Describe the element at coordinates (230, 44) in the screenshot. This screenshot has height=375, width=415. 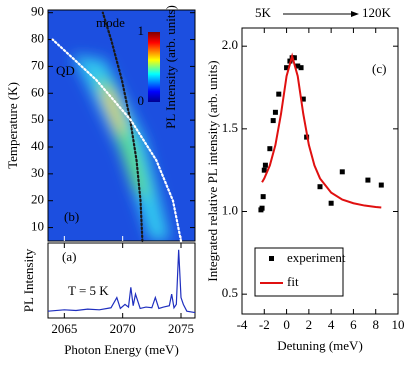
I see `y-tick-label: 2.0` at that location.